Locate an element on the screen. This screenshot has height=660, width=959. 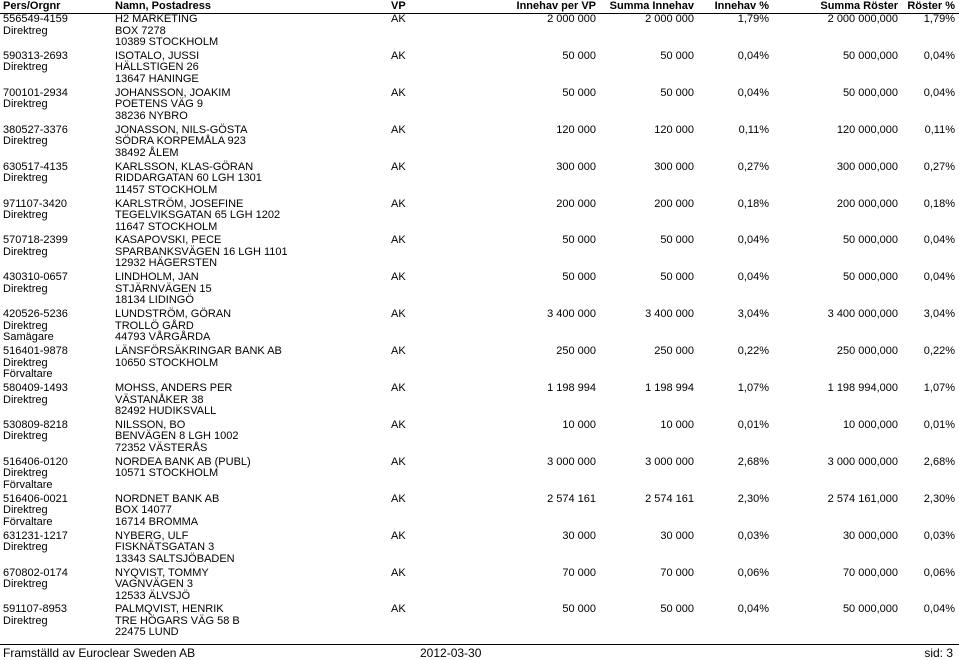
holder-address-line: 10389 STOCKHOLM is located at coordinates (167, 42).